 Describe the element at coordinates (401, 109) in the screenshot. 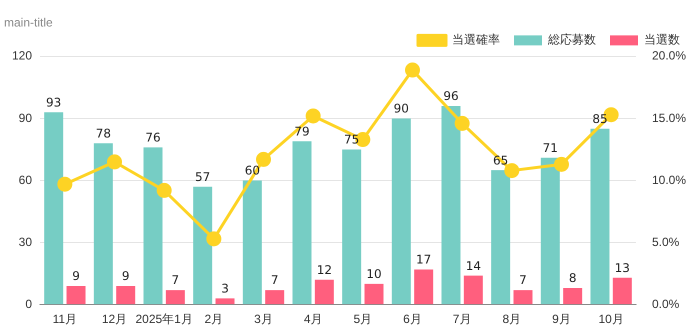

I see `data-label: 90` at that location.